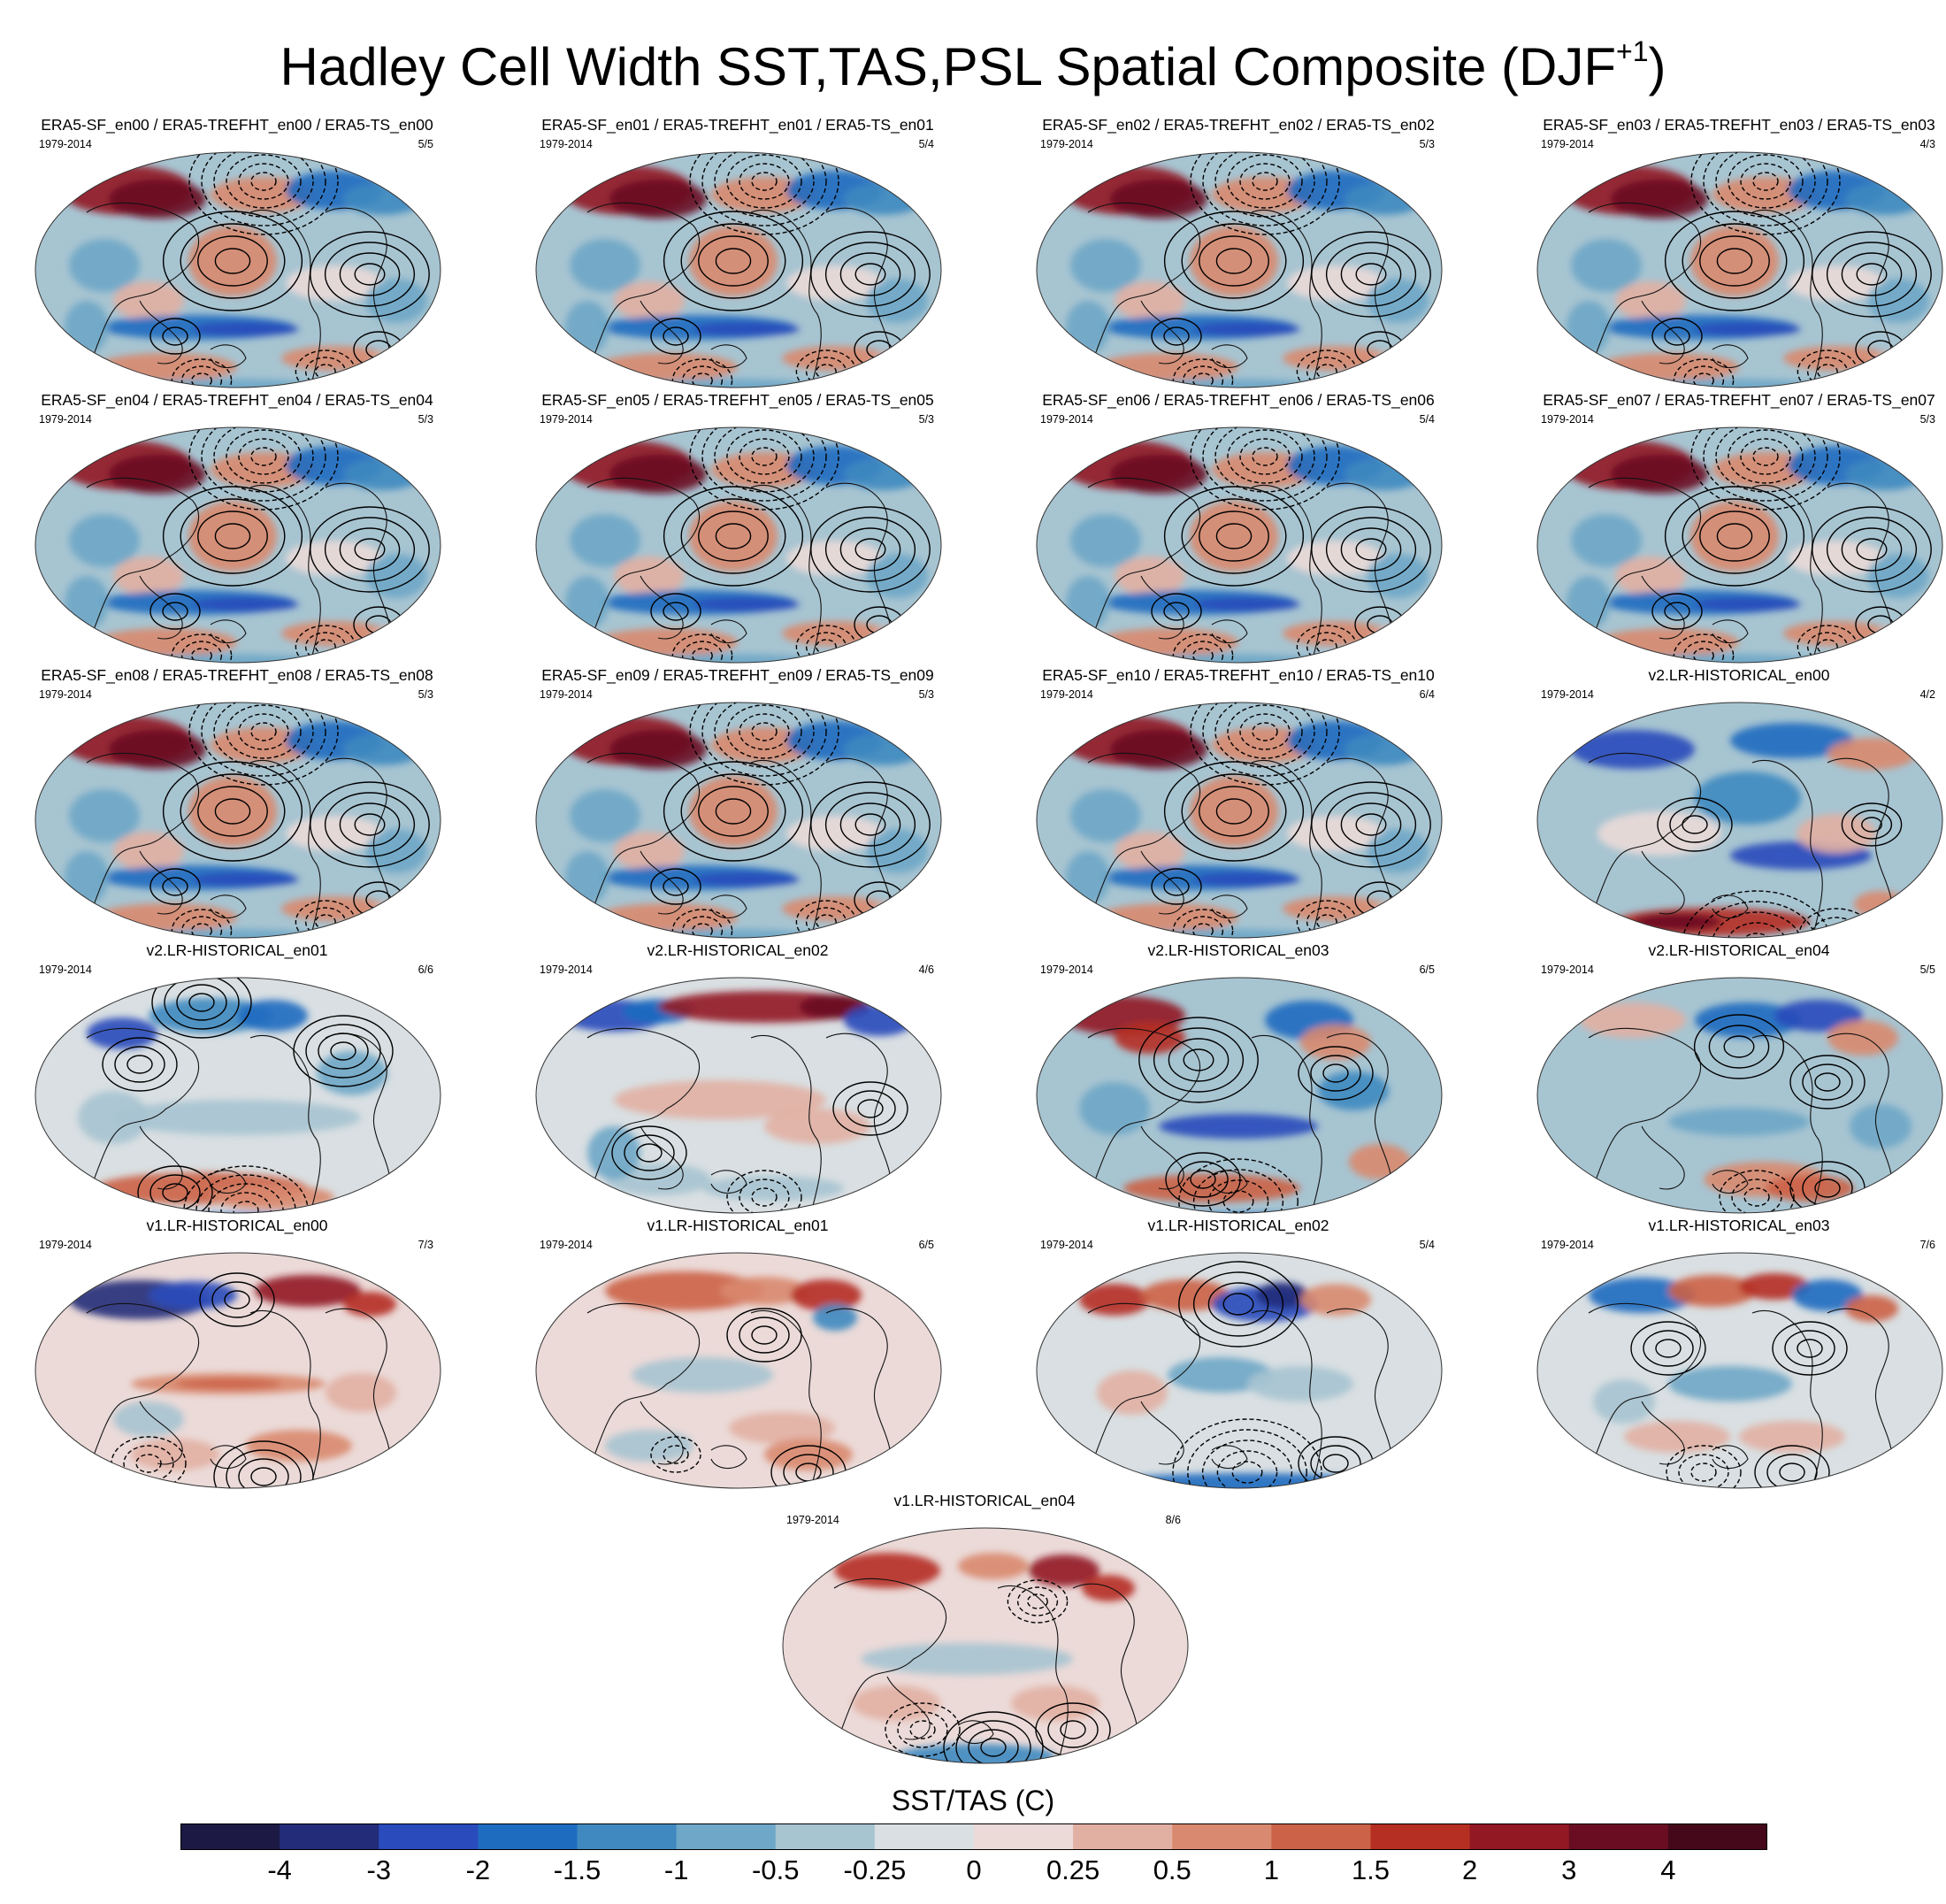  What do you see at coordinates (379, 1869) in the screenshot?
I see `colorbar-tick-label: -3` at bounding box center [379, 1869].